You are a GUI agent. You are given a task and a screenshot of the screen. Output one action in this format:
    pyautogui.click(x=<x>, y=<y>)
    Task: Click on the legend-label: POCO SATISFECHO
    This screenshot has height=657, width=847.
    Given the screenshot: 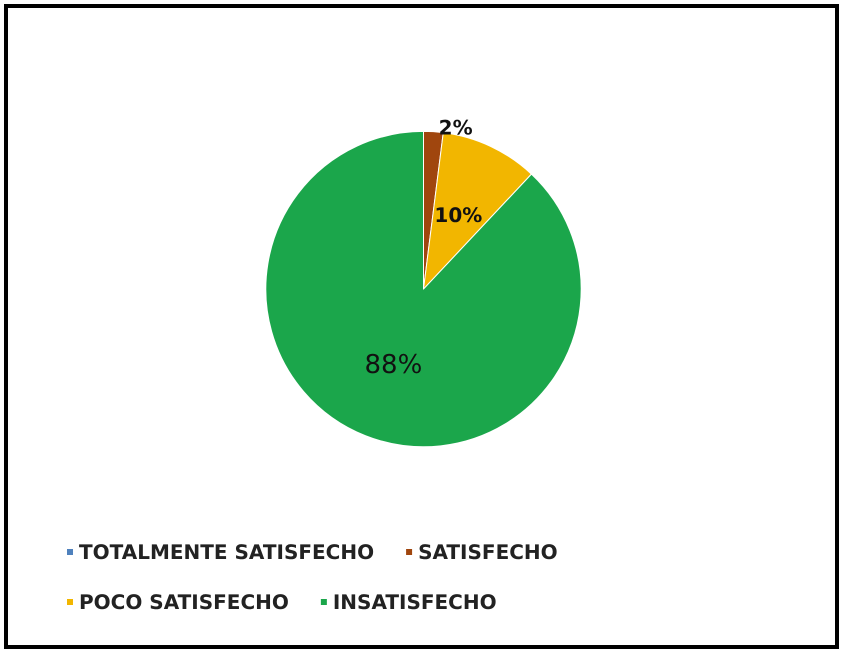 What is the action you would take?
    pyautogui.click(x=184, y=602)
    